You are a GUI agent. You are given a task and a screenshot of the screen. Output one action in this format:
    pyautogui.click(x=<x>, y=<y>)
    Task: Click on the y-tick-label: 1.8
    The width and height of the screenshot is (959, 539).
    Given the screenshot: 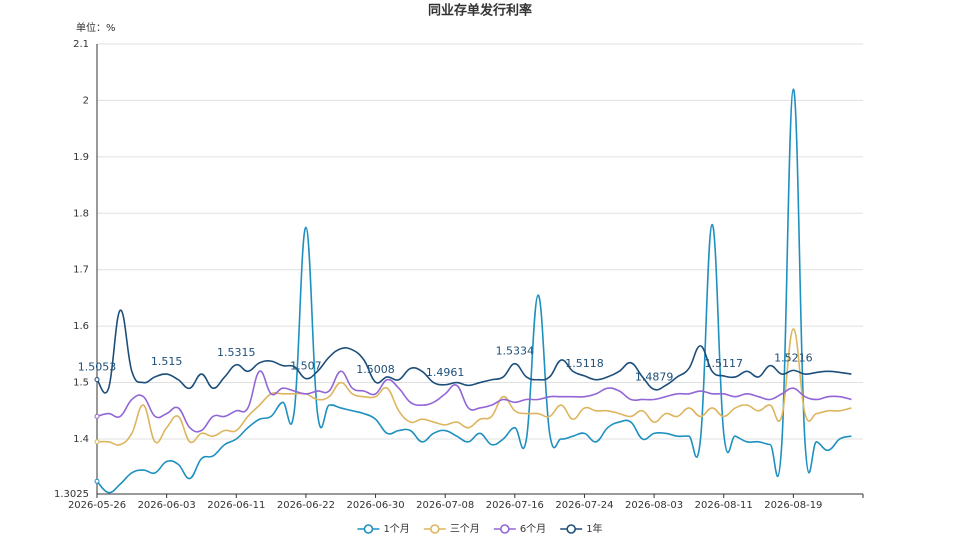 What is the action you would take?
    pyautogui.click(x=81, y=213)
    